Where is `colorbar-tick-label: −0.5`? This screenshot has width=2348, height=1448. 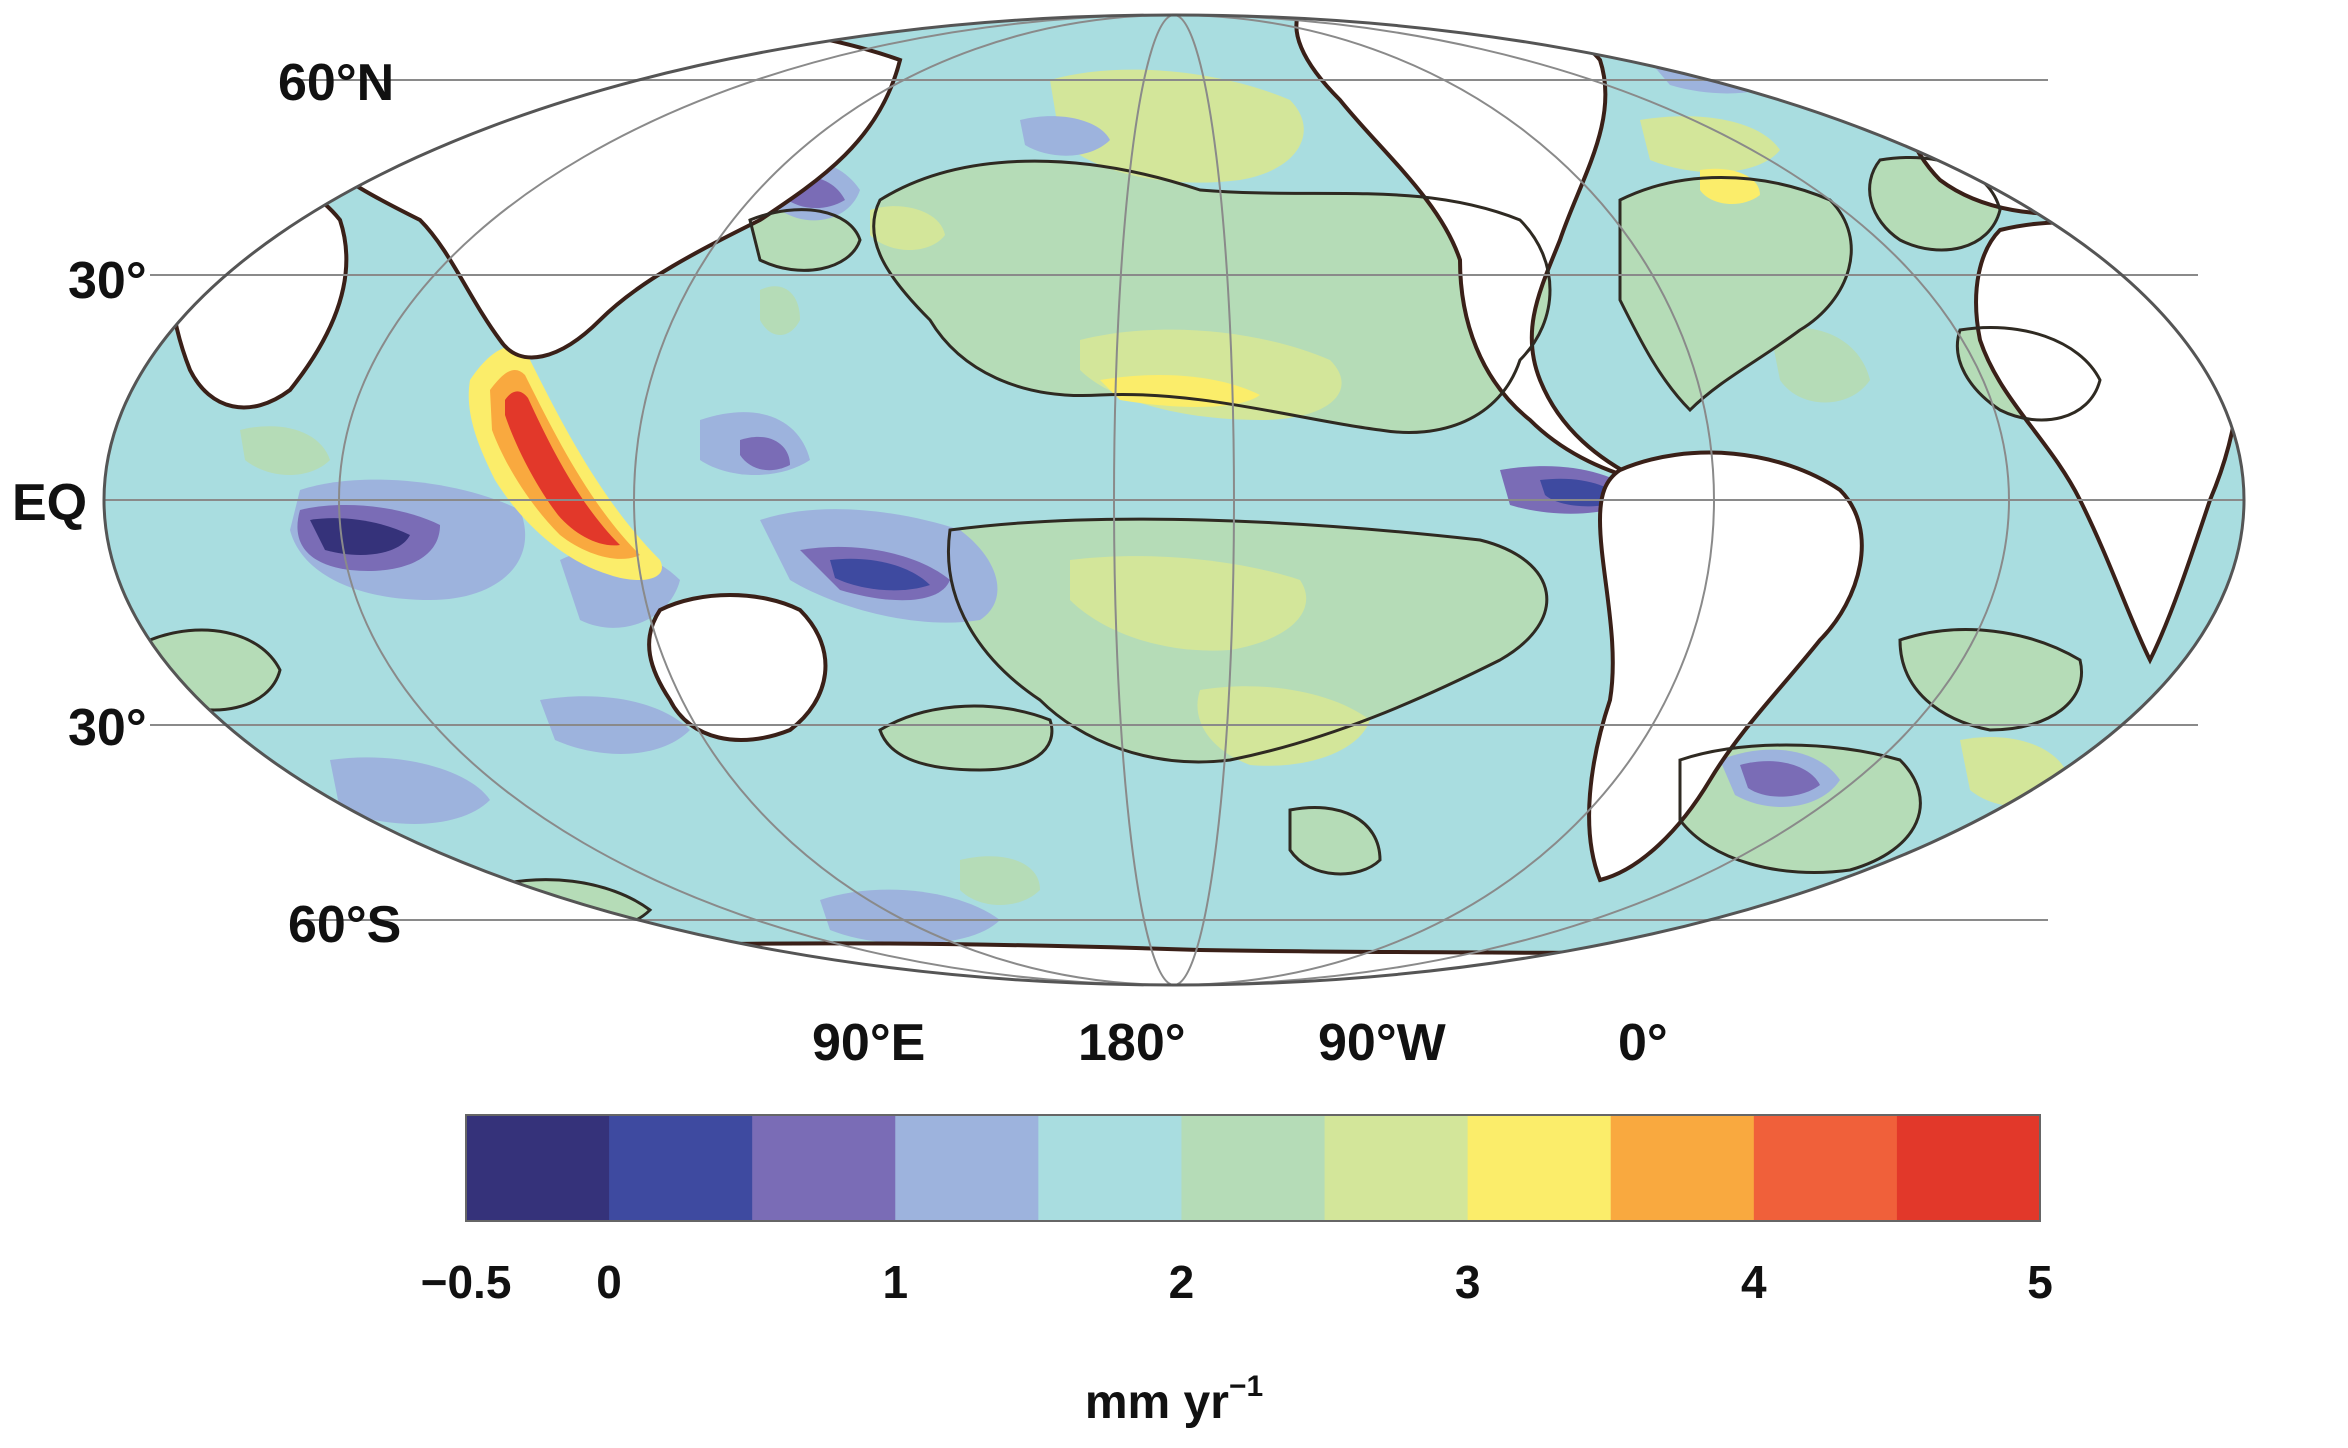 colorbar-tick-label: −0.5 is located at coordinates (466, 1282).